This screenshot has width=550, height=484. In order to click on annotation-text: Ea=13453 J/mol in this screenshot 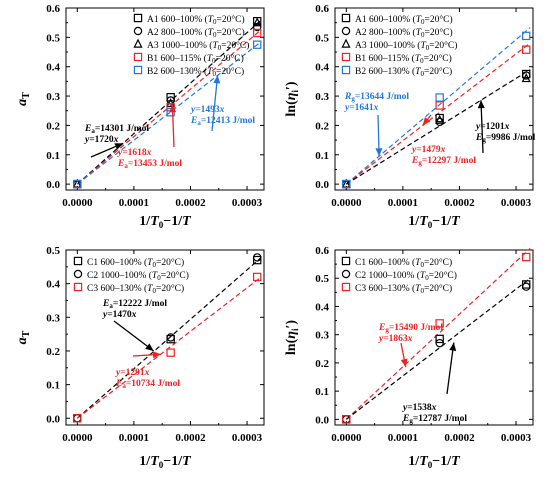, I will do `click(149, 164)`.